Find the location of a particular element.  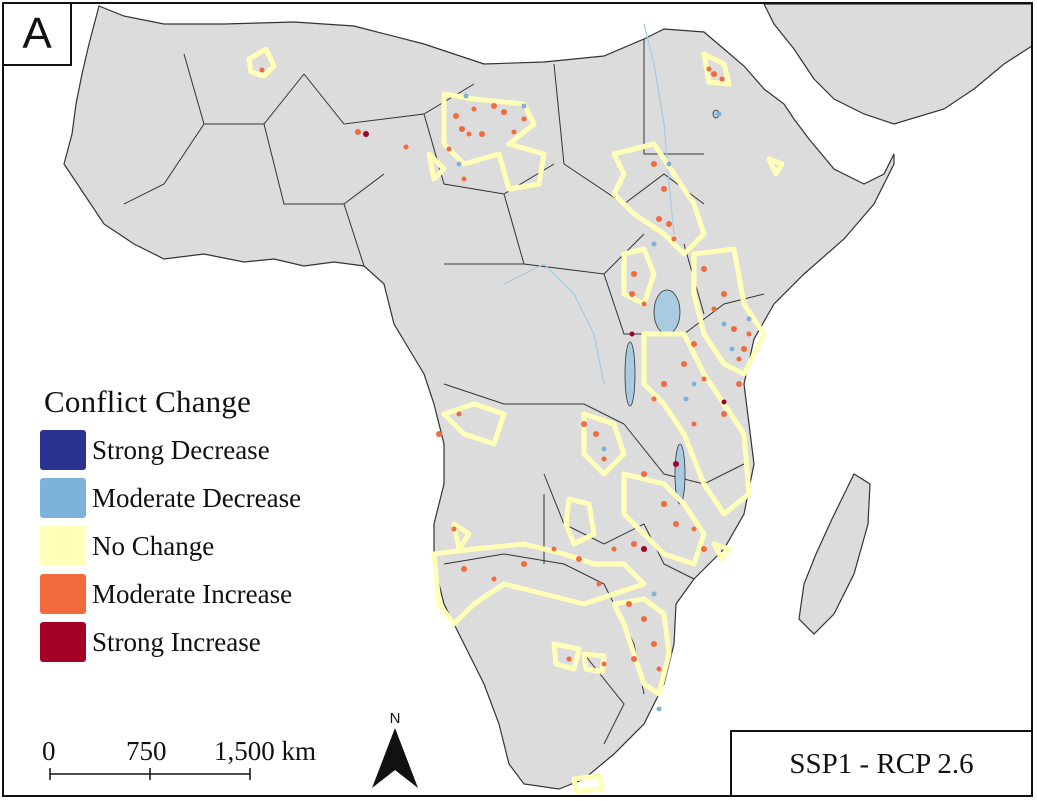

legend-item: Strong Increase is located at coordinates (170, 642).